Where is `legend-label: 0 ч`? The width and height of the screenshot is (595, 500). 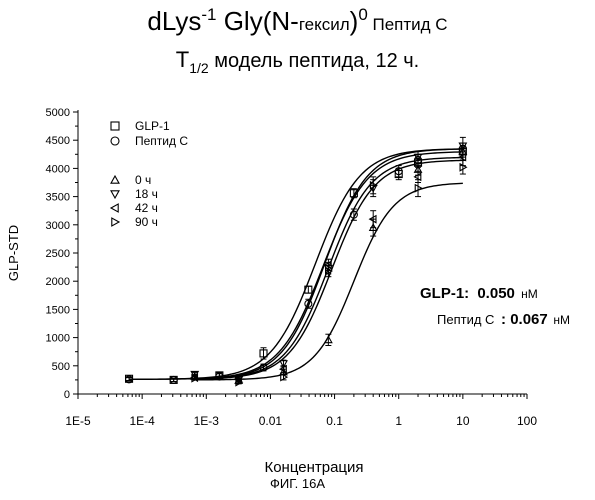 legend-label: 0 ч is located at coordinates (143, 180).